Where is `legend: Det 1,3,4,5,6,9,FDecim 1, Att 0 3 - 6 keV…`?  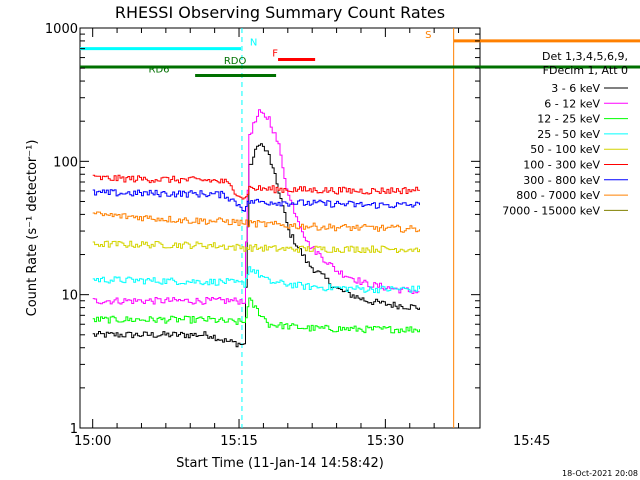
legend: Det 1,3,4,5,6,9,FDecim 1, Att 0 3 - 6 keV… is located at coordinates (565, 133).